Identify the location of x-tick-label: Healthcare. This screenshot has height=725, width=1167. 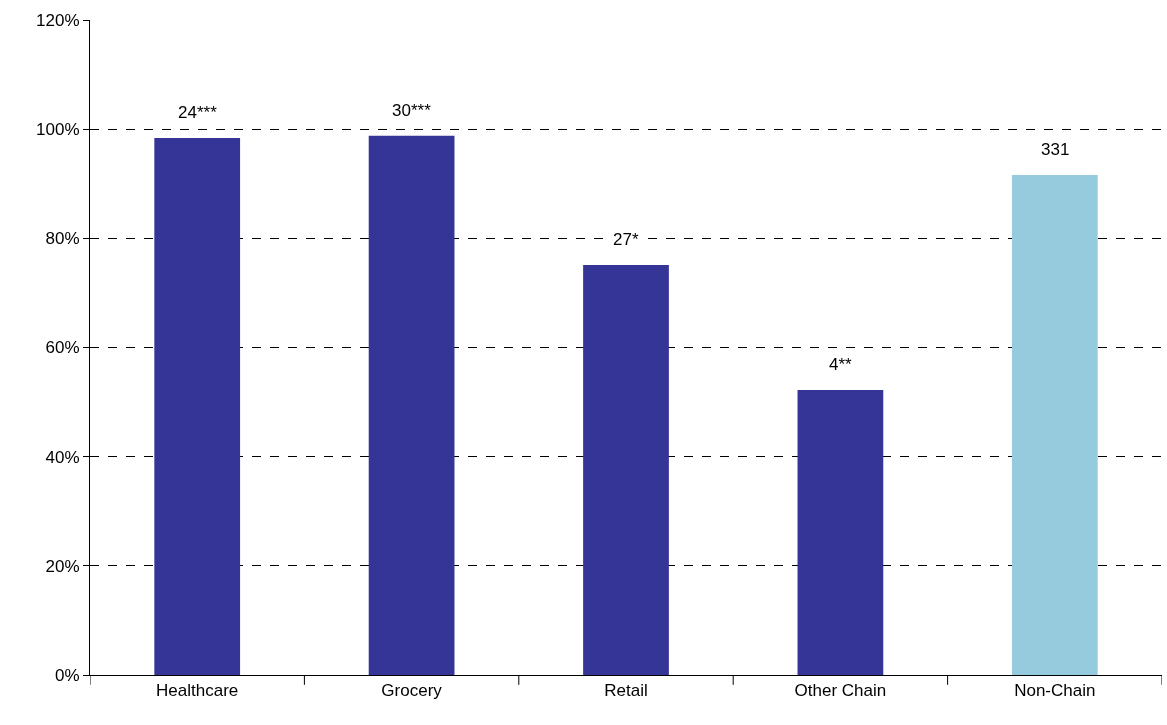
(197, 691).